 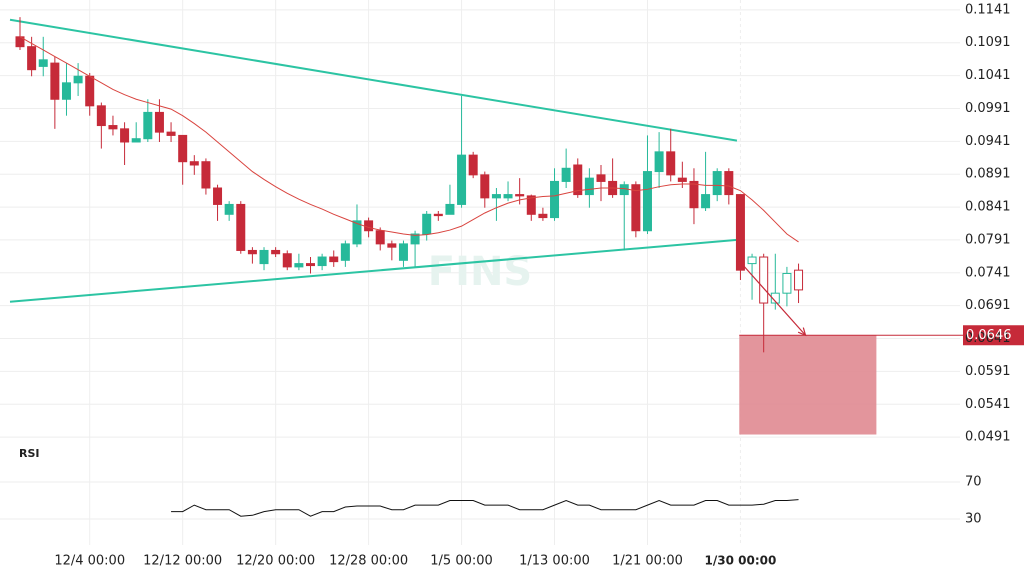 I want to click on last-price-label: 0.0646, so click(x=989, y=335).